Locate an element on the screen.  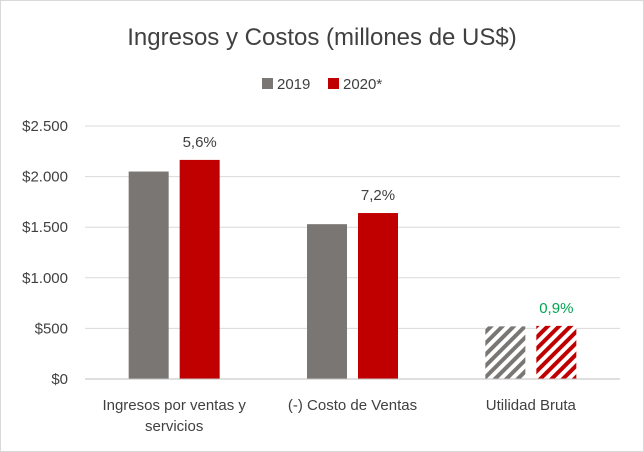
bar-2019-cat0 is located at coordinates (148, 275).